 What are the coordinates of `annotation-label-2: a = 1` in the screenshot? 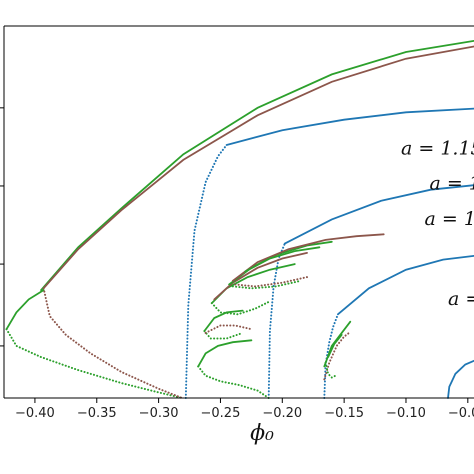 It's located at (449, 219).